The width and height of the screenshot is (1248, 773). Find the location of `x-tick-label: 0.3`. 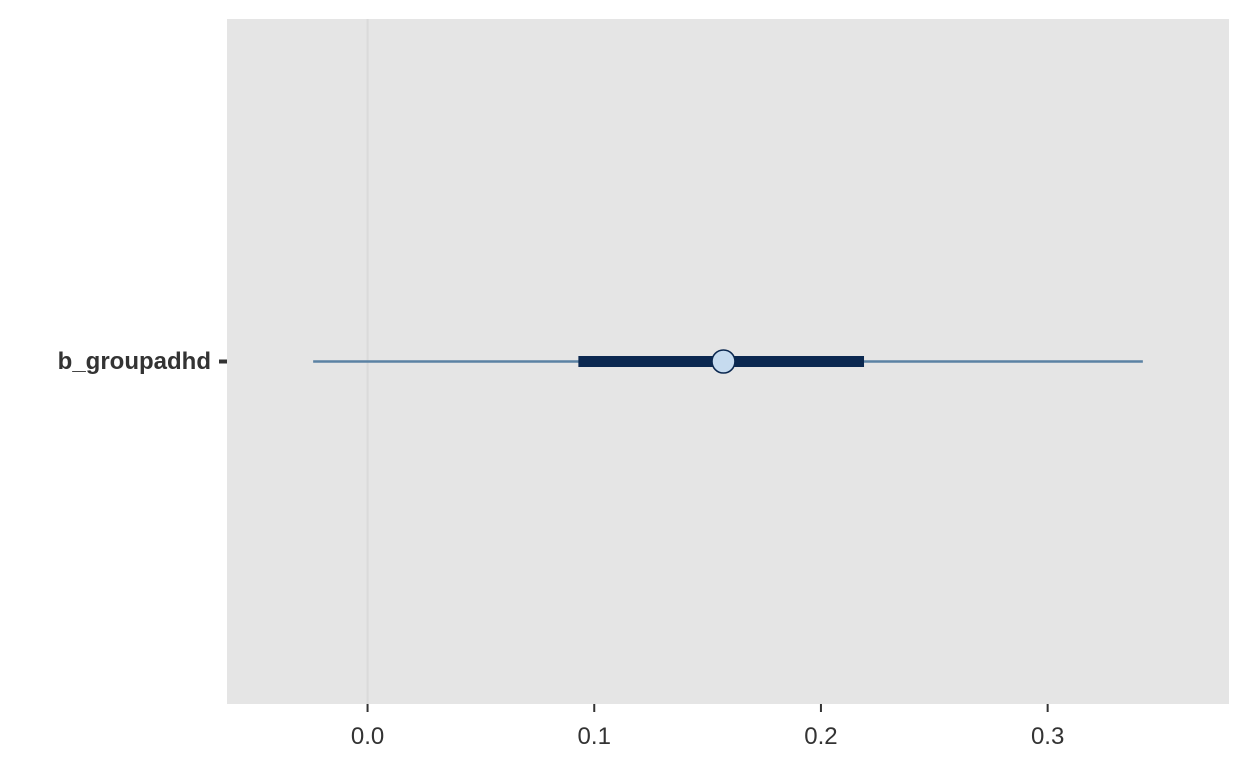

x-tick-label: 0.3 is located at coordinates (1047, 736).